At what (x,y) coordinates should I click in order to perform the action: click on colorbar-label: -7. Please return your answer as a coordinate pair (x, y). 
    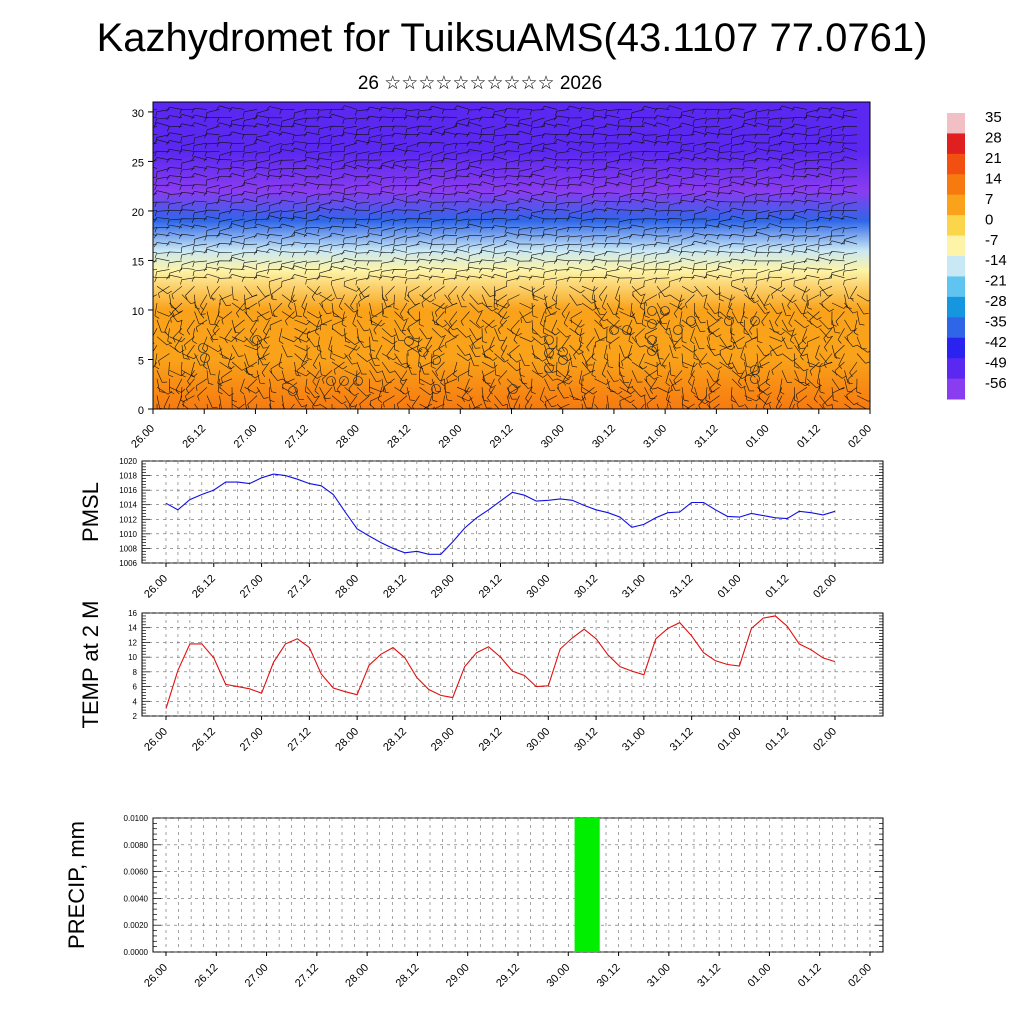
    Looking at the image, I should click on (991, 240).